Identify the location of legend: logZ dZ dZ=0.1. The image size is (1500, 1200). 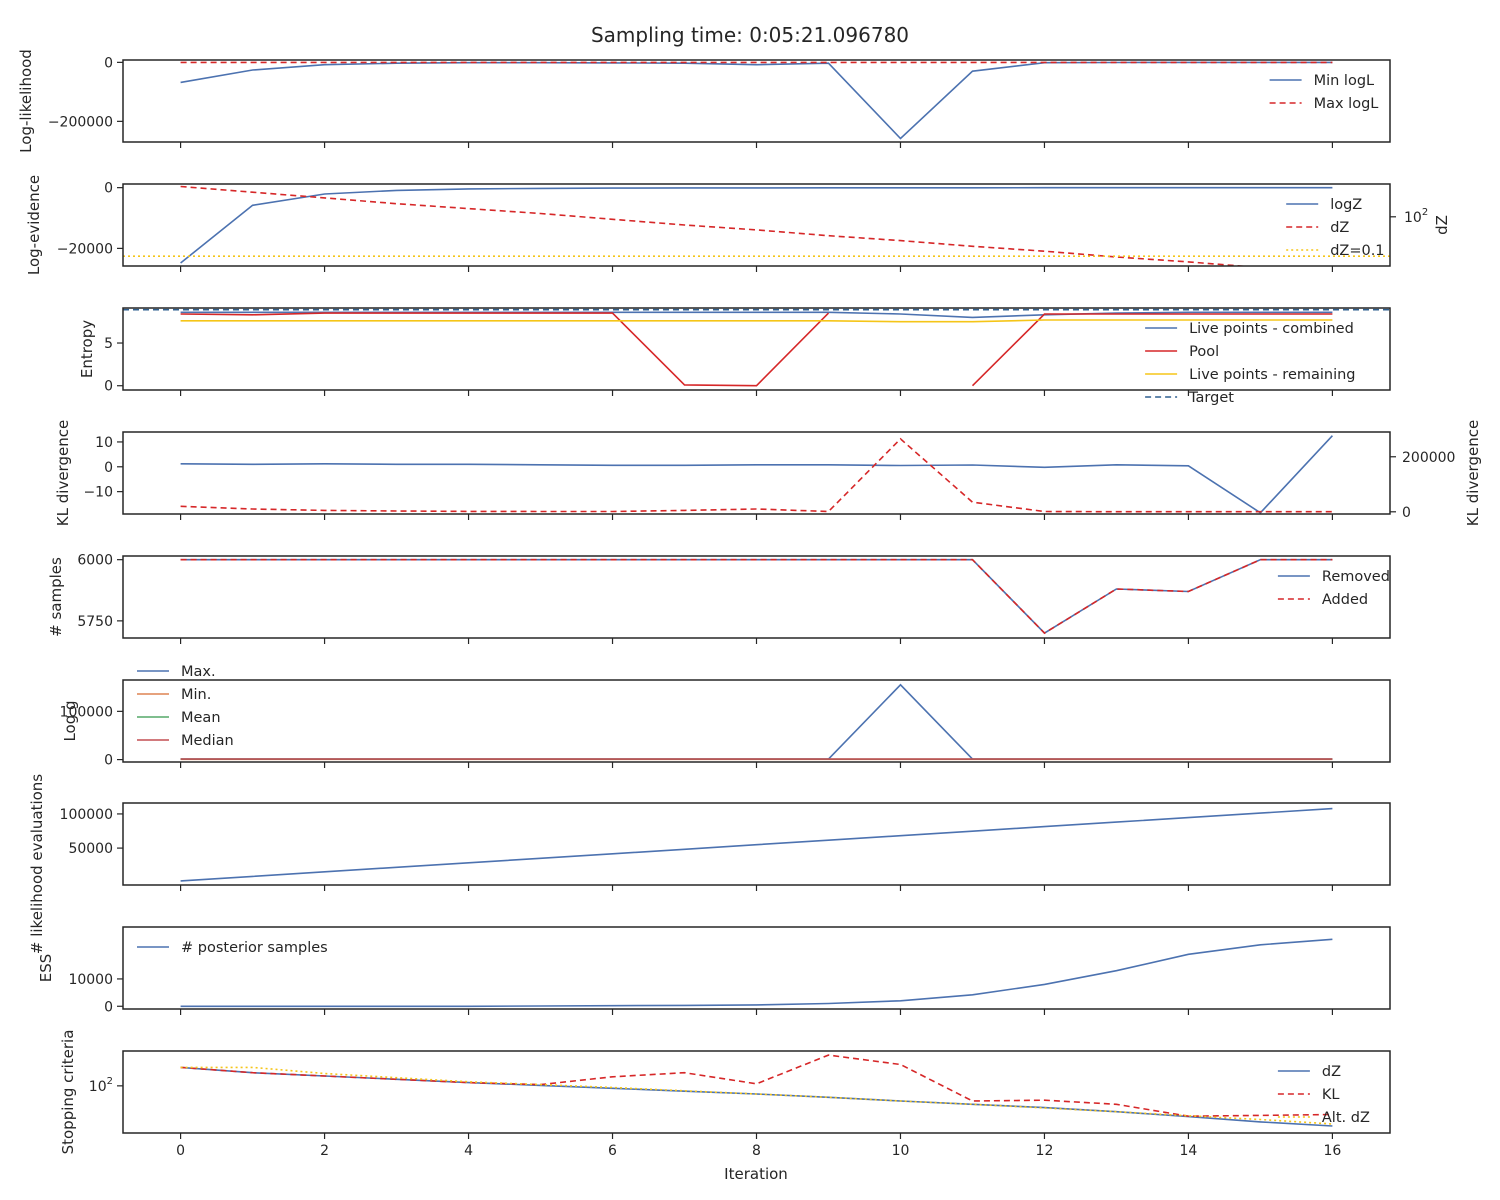
(1335, 228).